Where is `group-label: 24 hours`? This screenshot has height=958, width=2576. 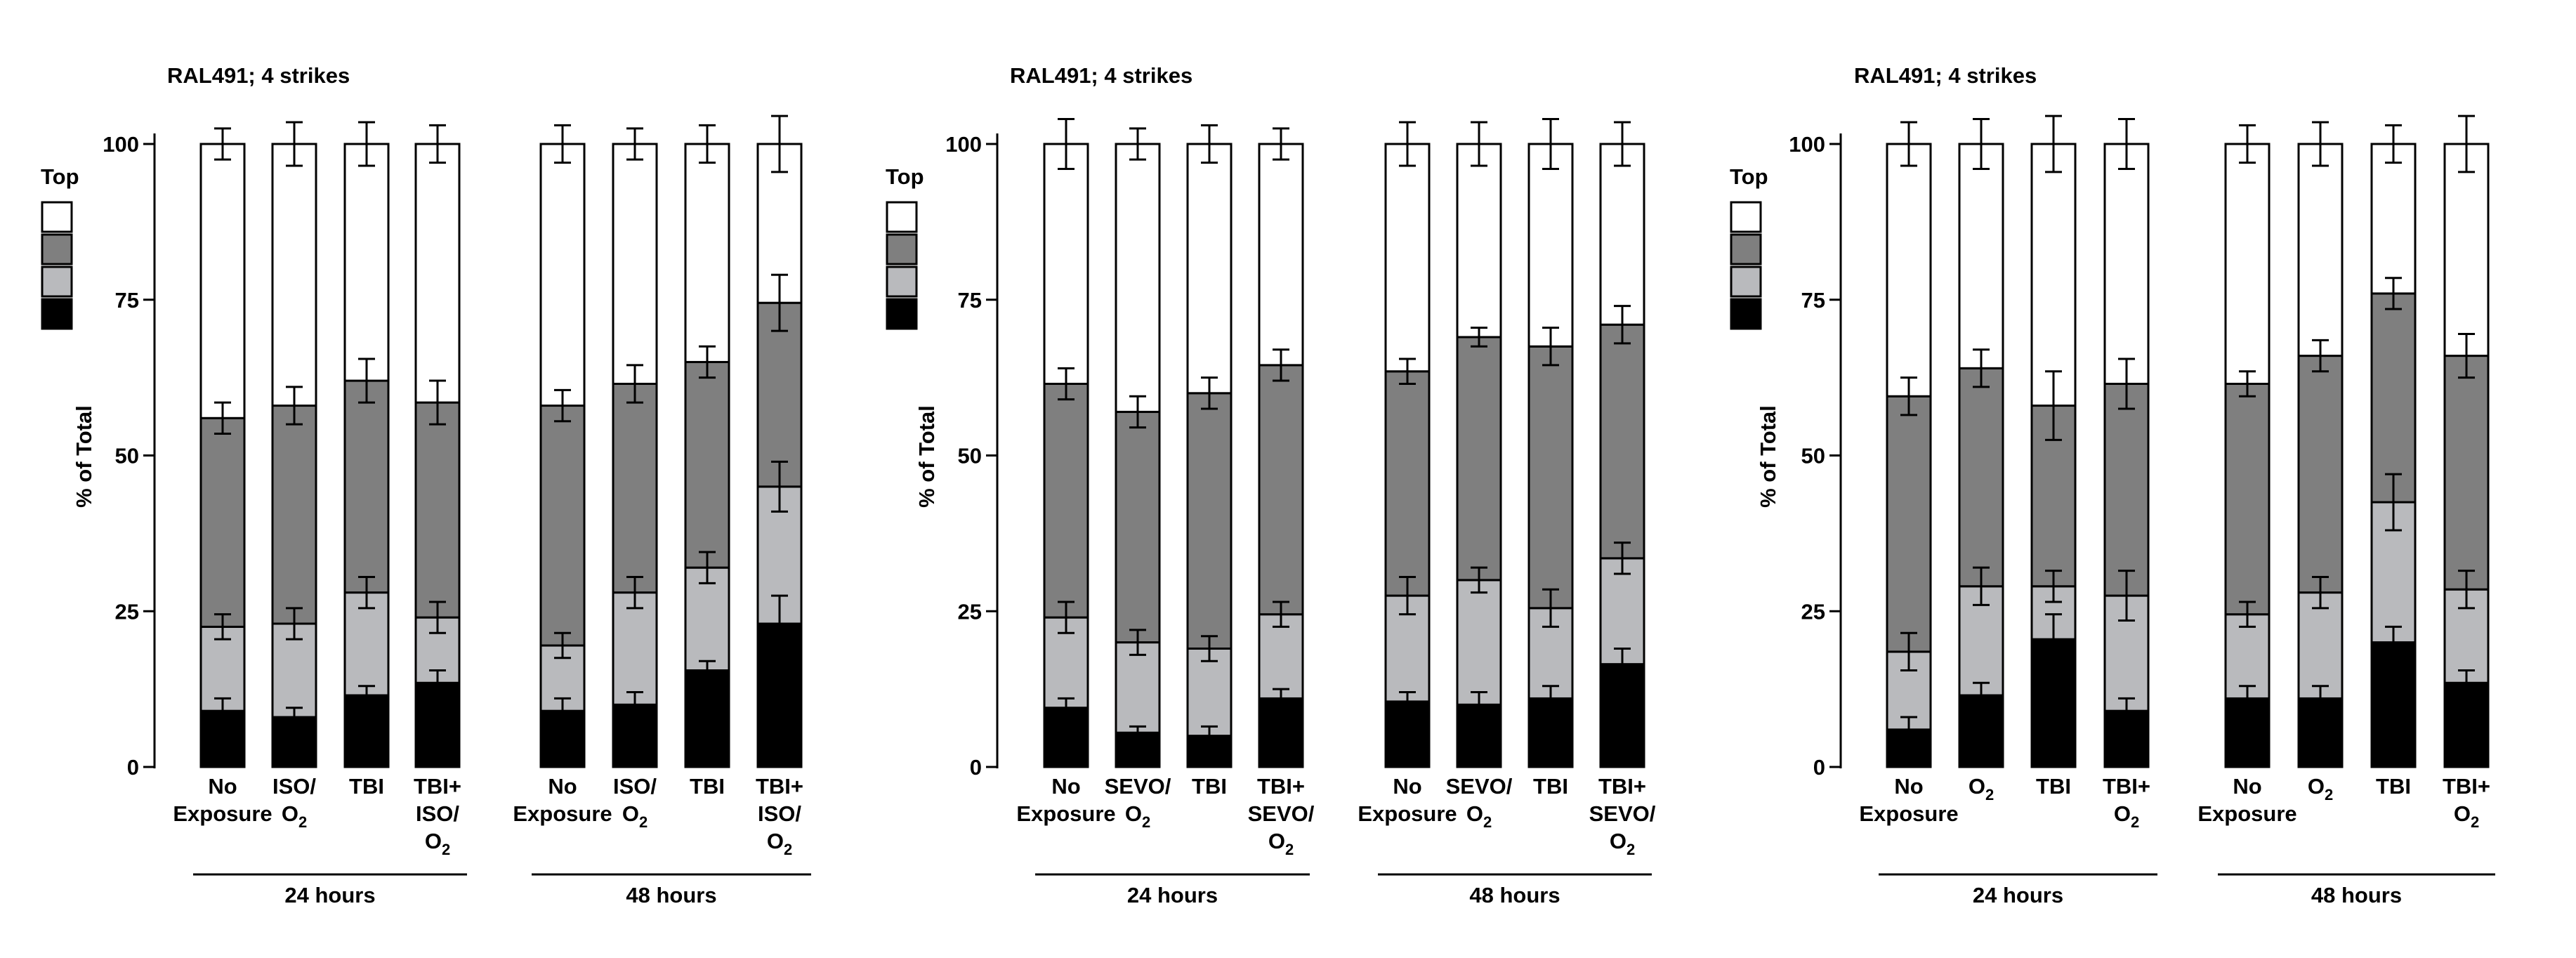
group-label: 24 hours is located at coordinates (2018, 895).